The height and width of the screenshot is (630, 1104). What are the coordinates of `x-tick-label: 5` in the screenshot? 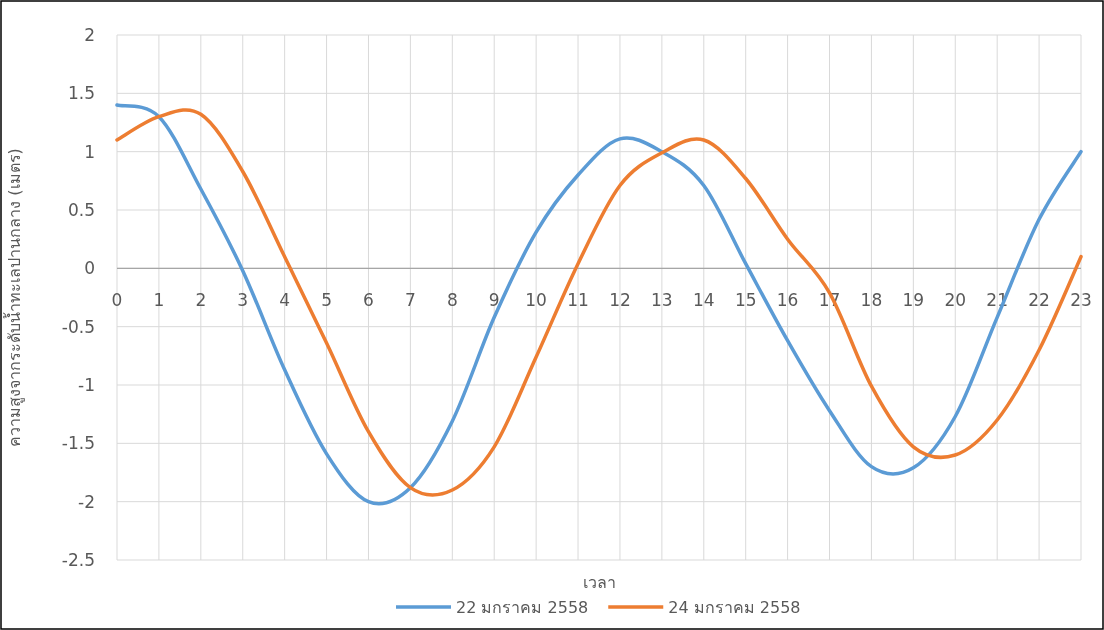 It's located at (326, 300).